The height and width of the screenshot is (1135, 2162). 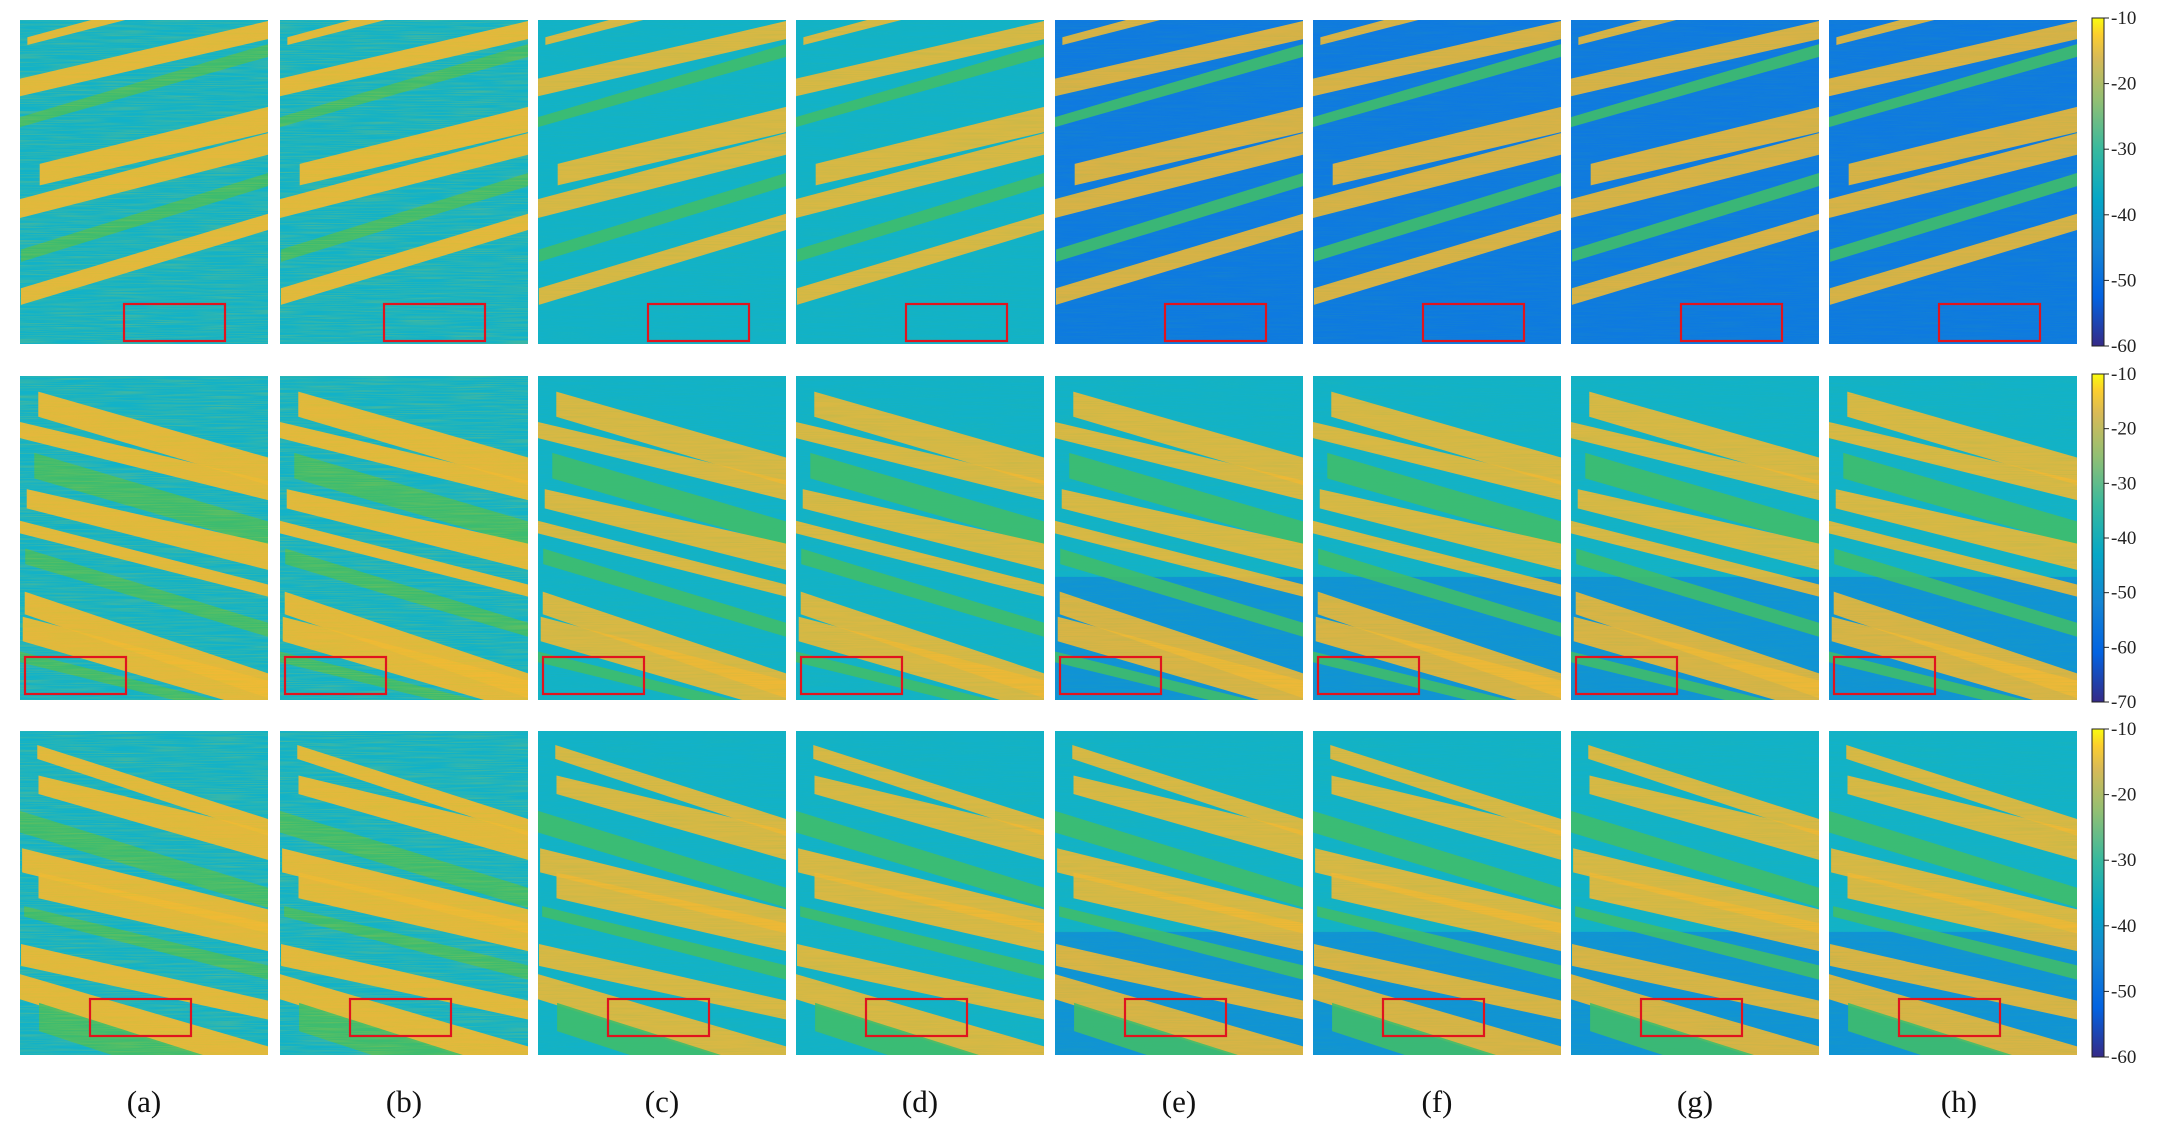 What do you see at coordinates (1695, 1101) in the screenshot?
I see `panel-label: (g)` at bounding box center [1695, 1101].